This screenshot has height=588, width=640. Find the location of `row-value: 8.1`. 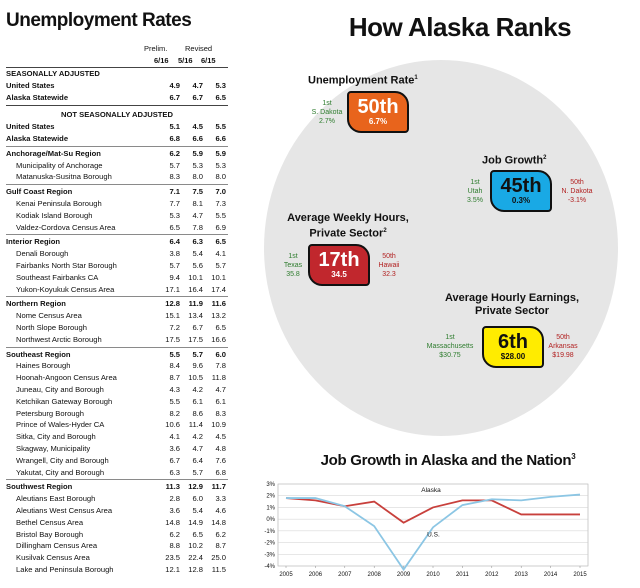

row-value: 8.1 is located at coordinates (197, 203).